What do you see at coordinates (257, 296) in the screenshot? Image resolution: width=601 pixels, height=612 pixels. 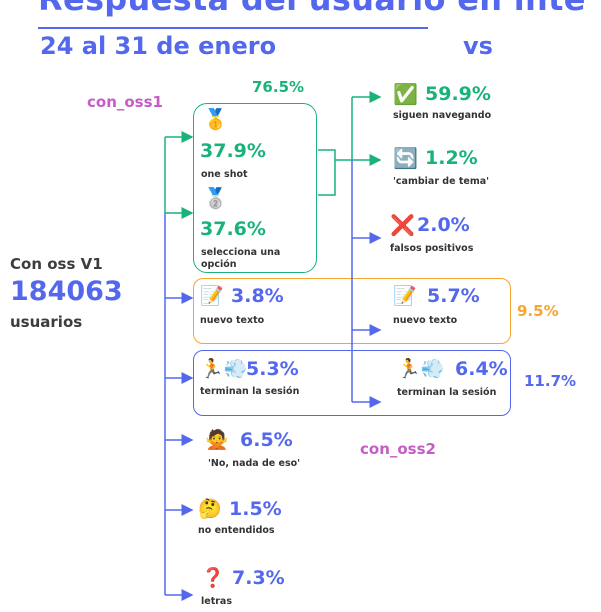 I see `nuevo1-pct: 3.8%` at bounding box center [257, 296].